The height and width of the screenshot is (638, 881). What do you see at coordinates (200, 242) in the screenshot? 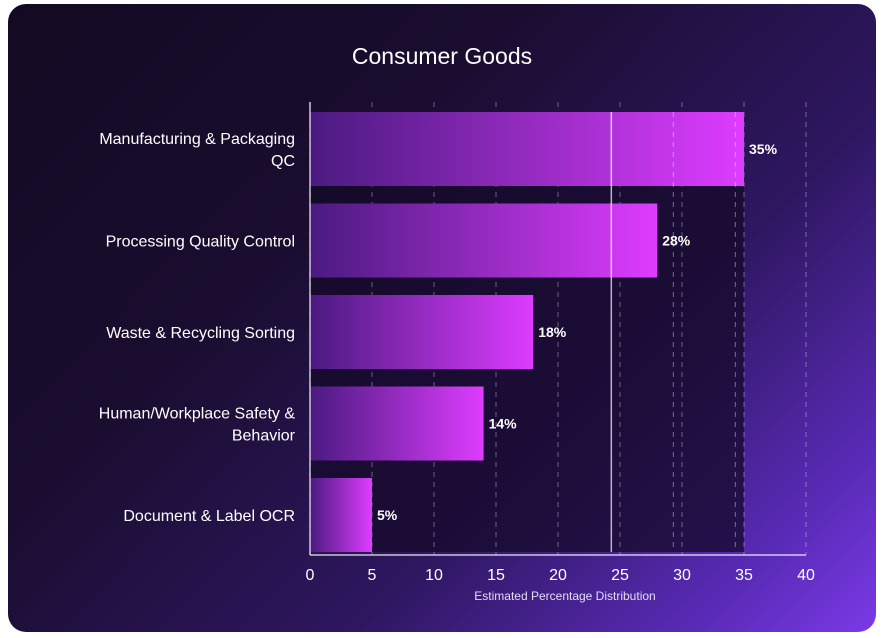
I see `y-tick-label: Processing Quality Control` at bounding box center [200, 242].